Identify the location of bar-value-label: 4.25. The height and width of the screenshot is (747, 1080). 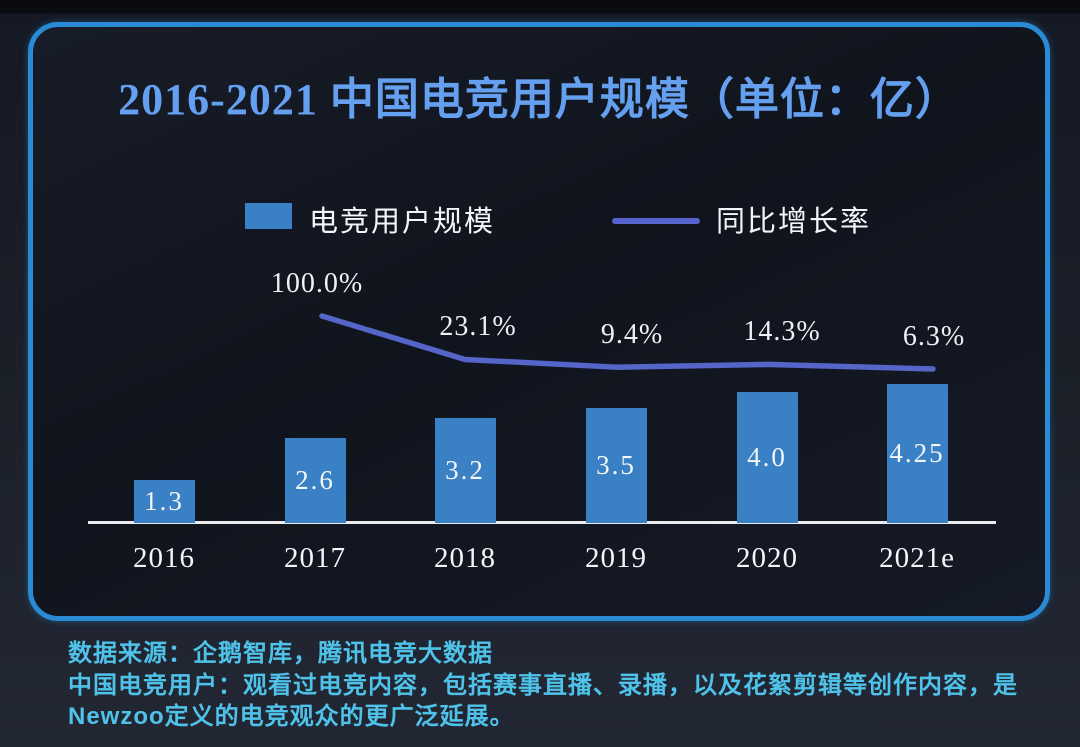
(917, 453).